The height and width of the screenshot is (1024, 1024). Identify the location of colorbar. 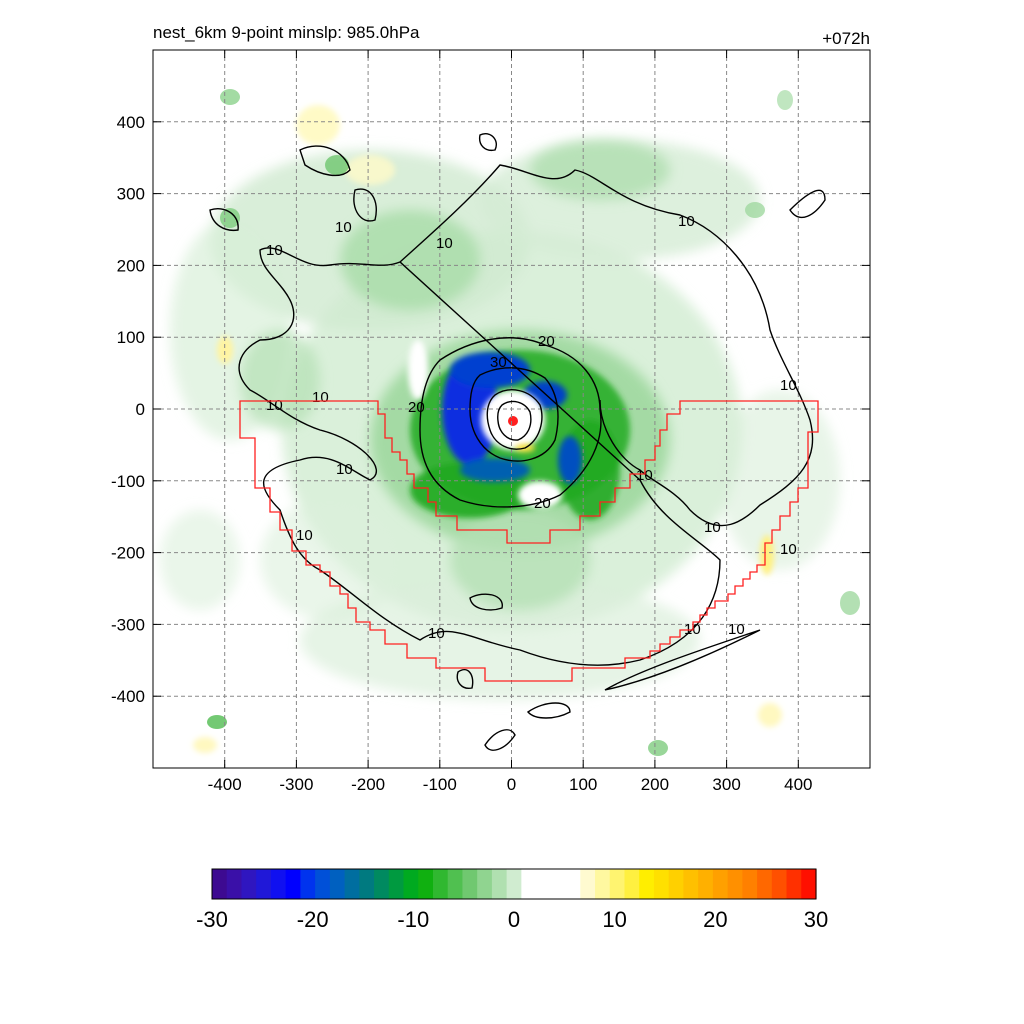
(514, 884).